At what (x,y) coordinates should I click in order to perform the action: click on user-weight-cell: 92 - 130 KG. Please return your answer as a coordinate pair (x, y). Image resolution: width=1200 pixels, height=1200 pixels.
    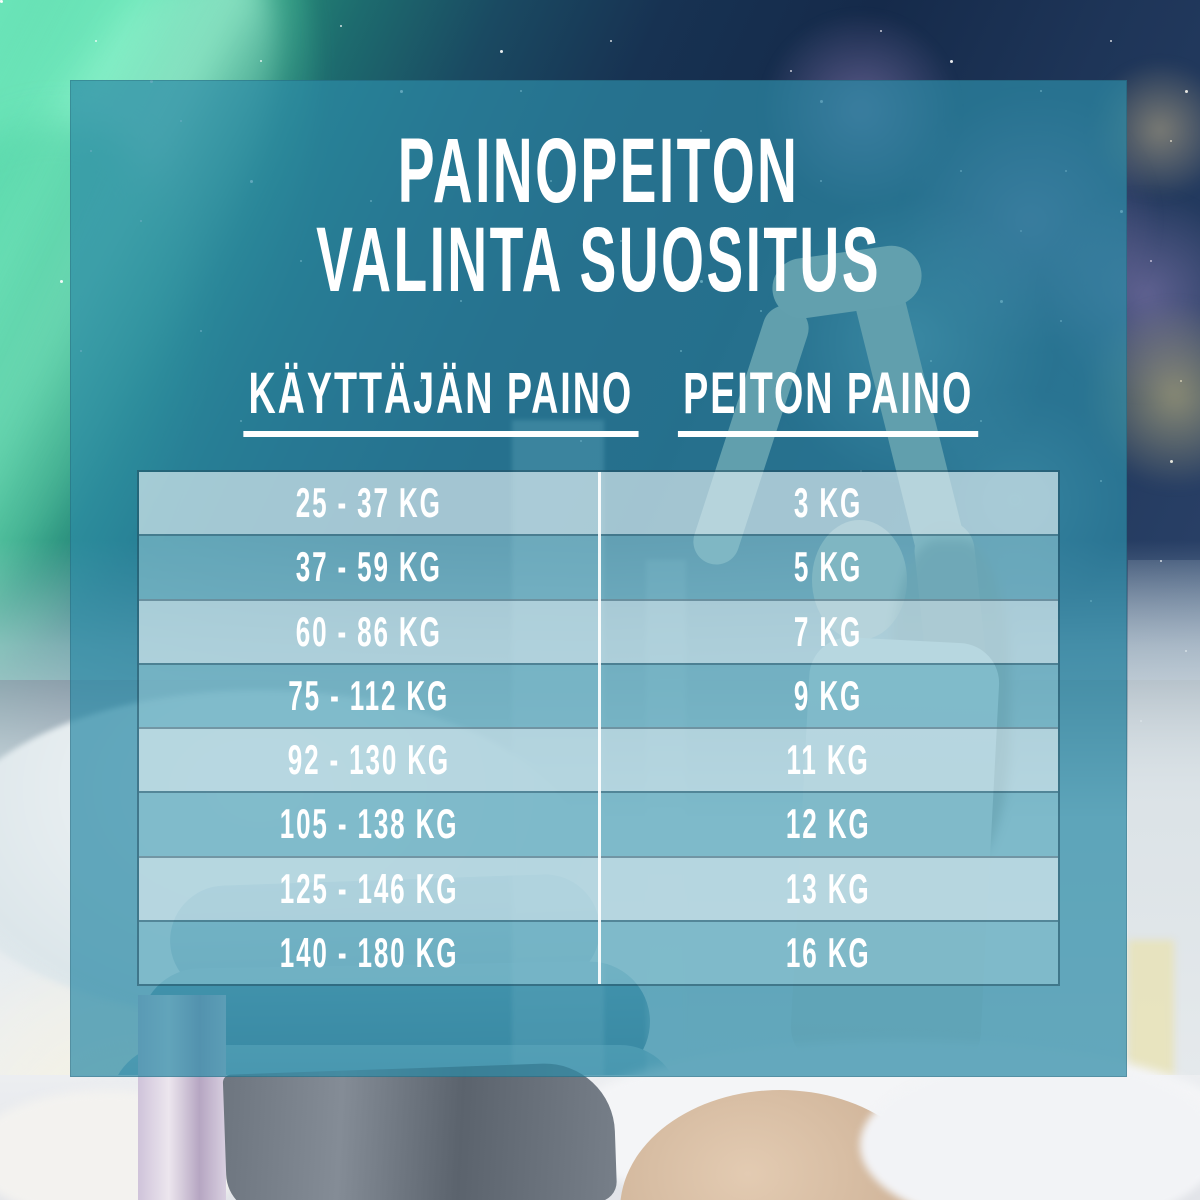
    Looking at the image, I should click on (369, 760).